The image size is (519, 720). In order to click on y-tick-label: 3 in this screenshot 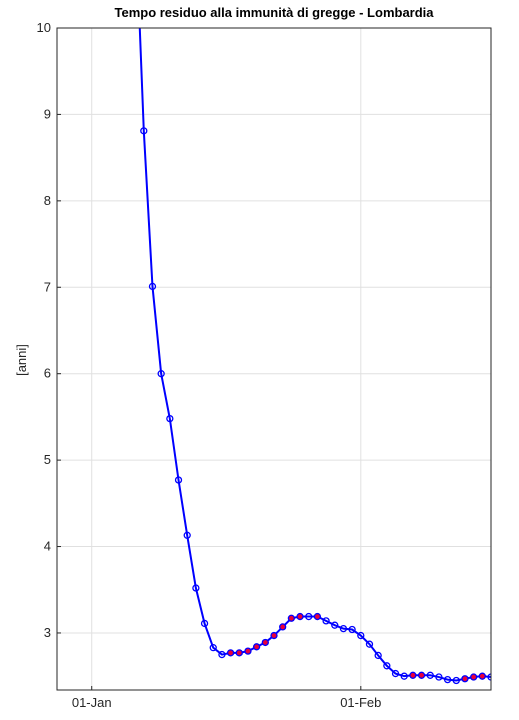, I will do `click(47, 632)`.